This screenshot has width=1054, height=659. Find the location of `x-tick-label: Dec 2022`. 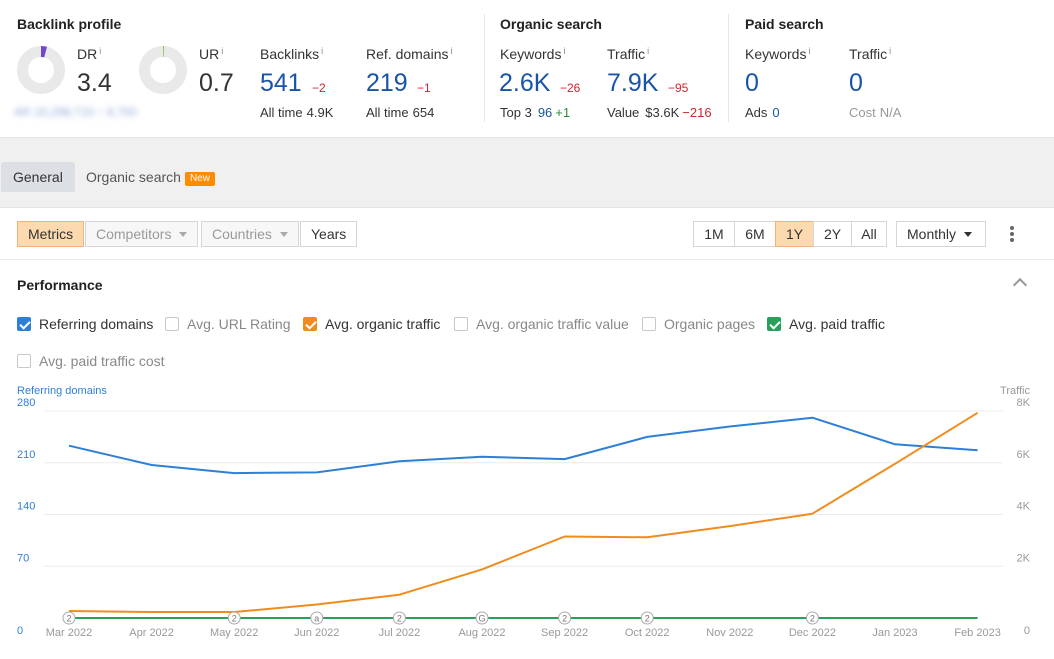

x-tick-label: Dec 2022 is located at coordinates (812, 633).